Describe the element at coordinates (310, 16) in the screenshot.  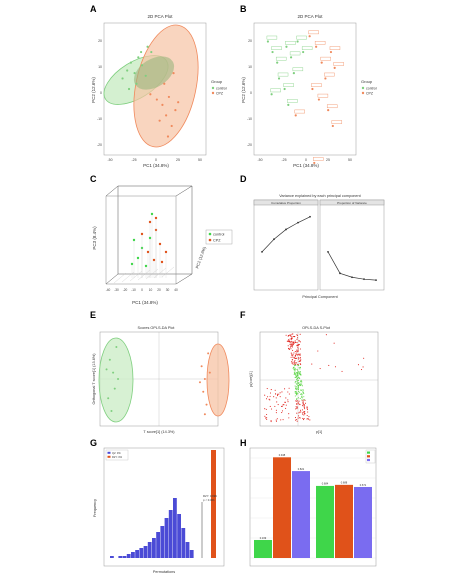
I see `panel-b-title: 2D PCA Plot` at that location.